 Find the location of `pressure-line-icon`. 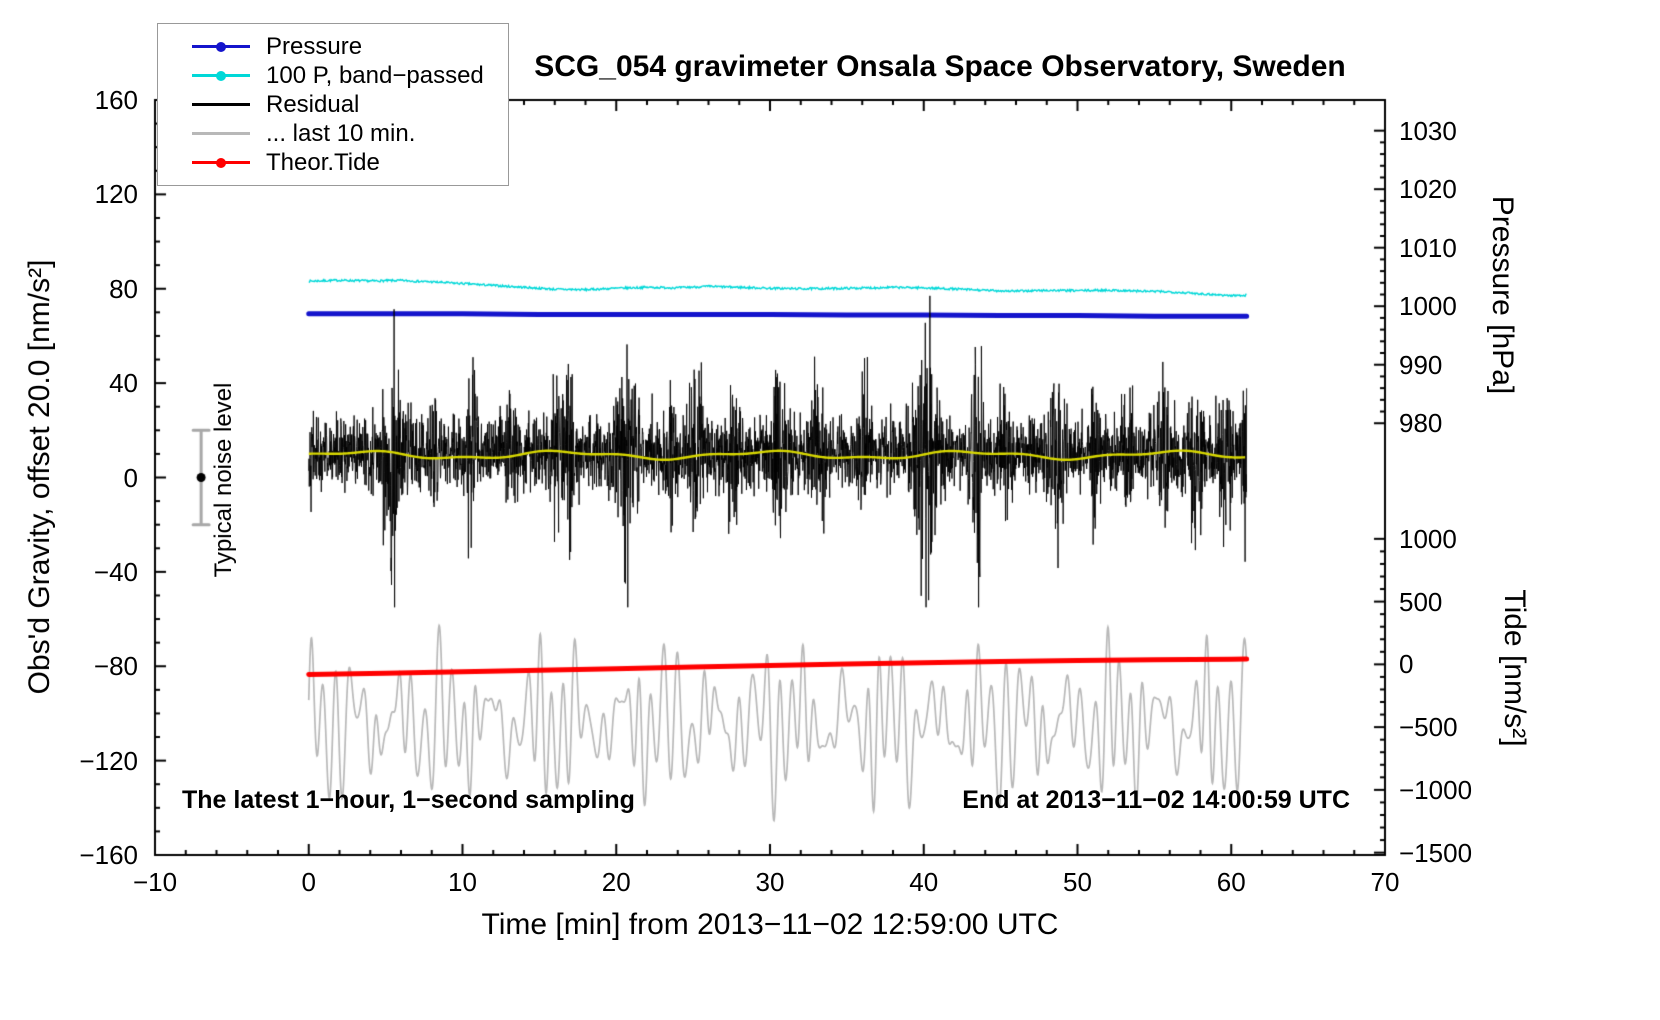

pressure-line-icon is located at coordinates (221, 46).